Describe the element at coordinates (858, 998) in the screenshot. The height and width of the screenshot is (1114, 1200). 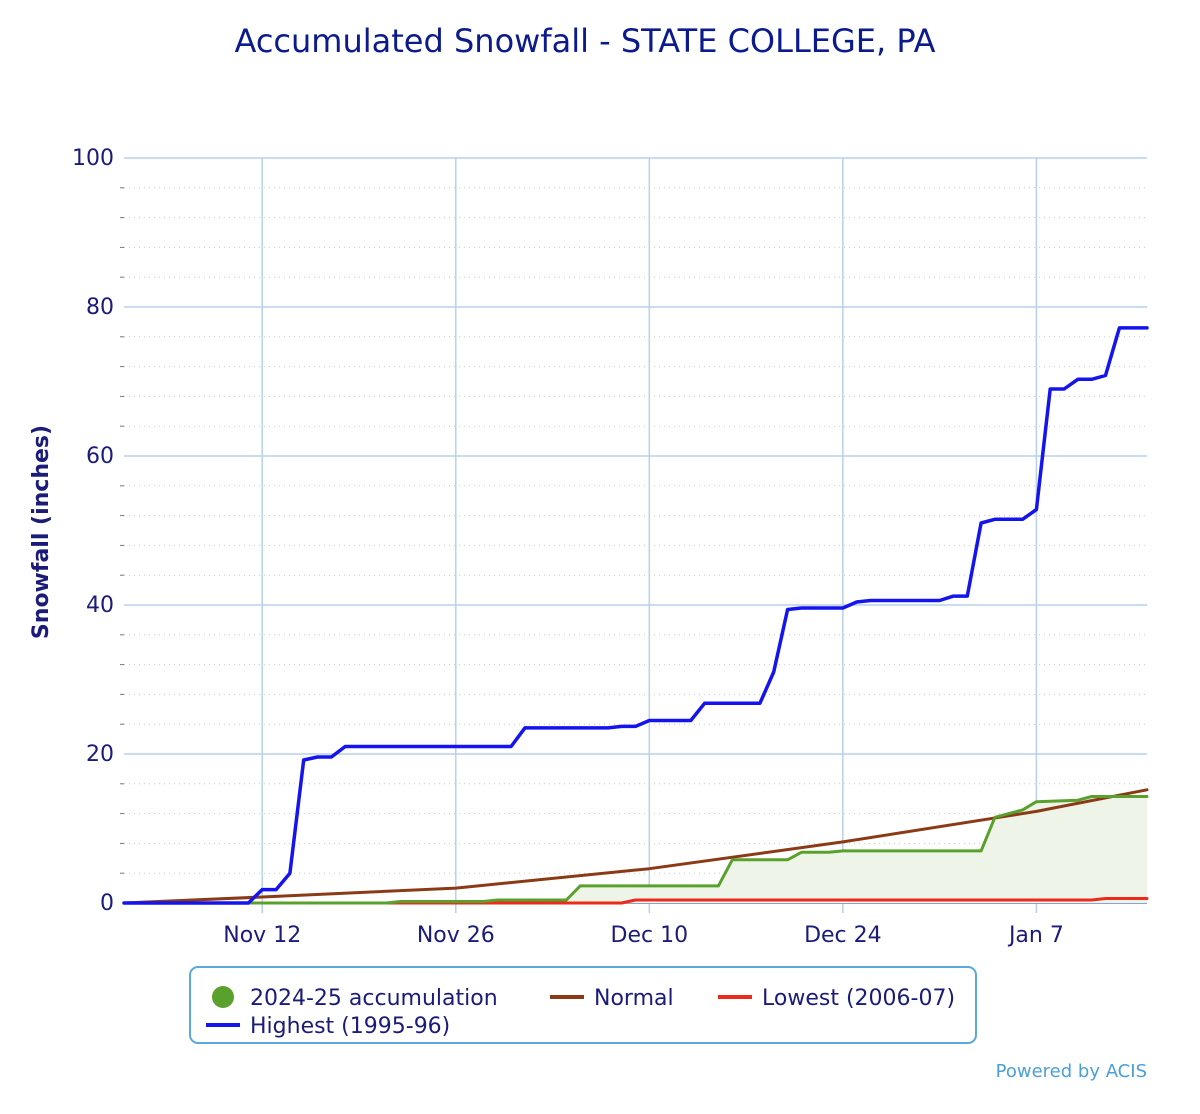
I see `legend-lowest-label: Lowest (2006-07)` at that location.